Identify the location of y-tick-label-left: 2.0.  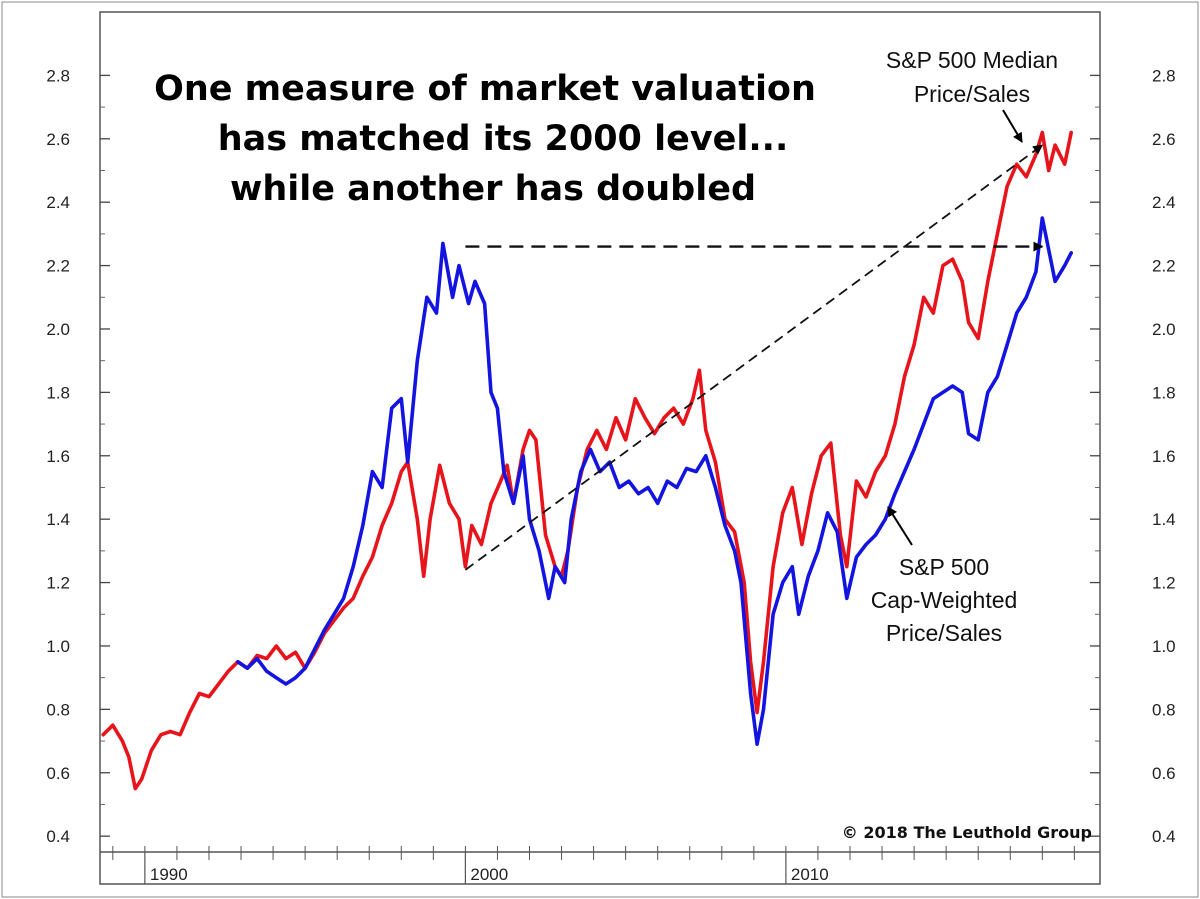
(58, 329).